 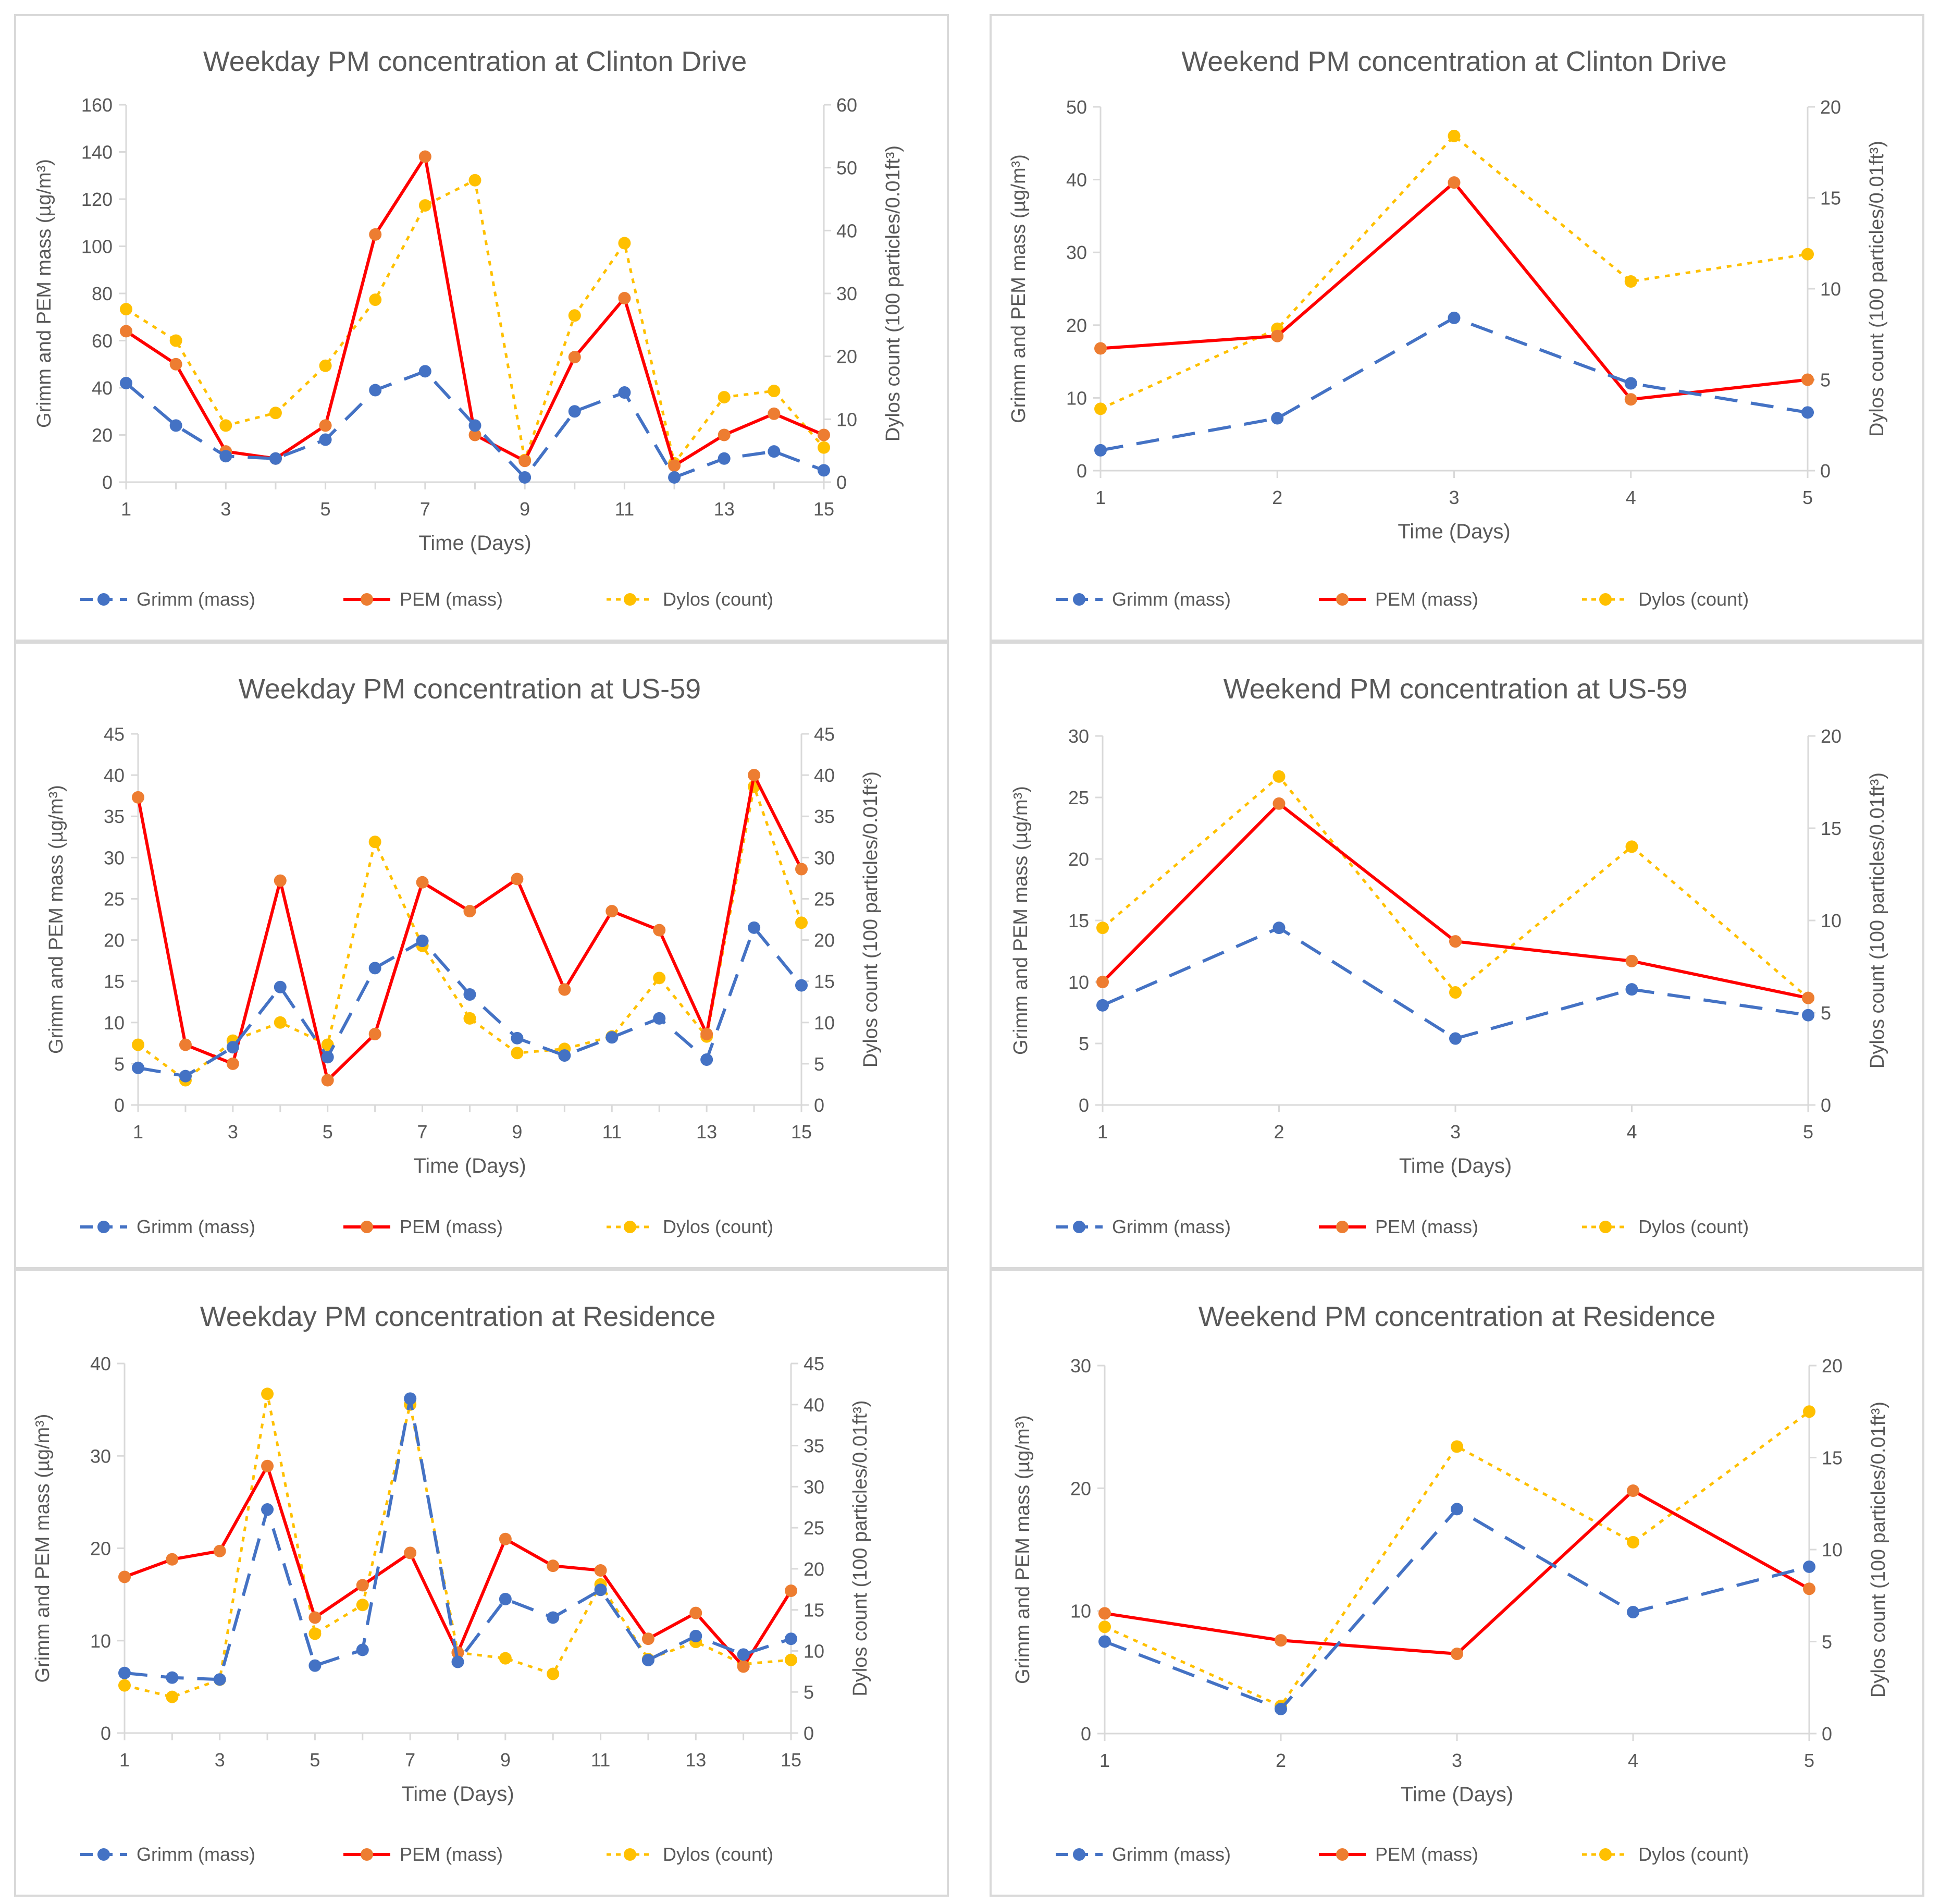 I want to click on y-tick-label-right: 25, so click(x=825, y=899).